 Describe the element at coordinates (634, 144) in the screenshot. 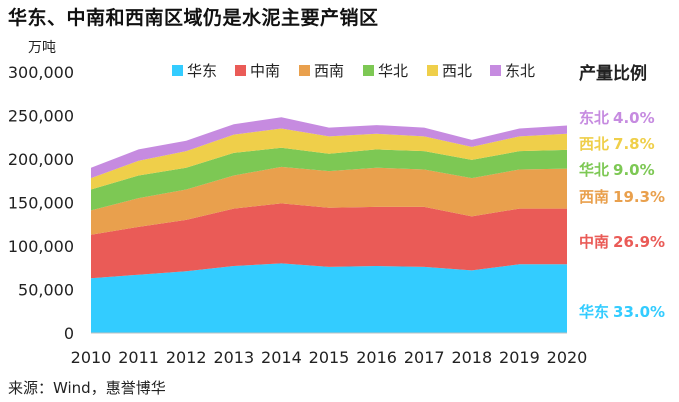

I see `share-item-value: 7.8%` at that location.